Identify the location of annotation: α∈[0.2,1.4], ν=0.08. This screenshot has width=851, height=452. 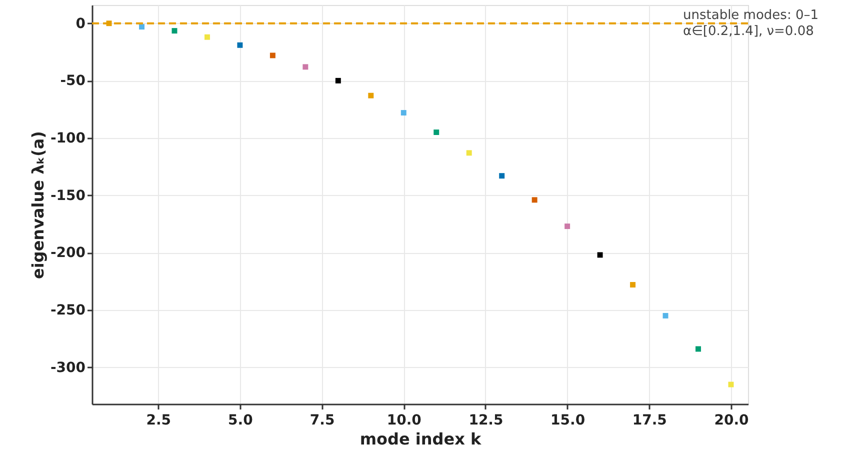
(748, 31).